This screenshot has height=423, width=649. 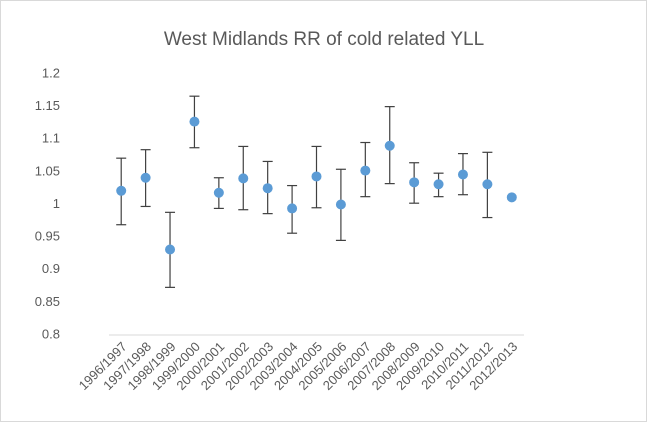 I want to click on chart-title: West Midlands RR of cold related YLL, so click(x=324, y=39).